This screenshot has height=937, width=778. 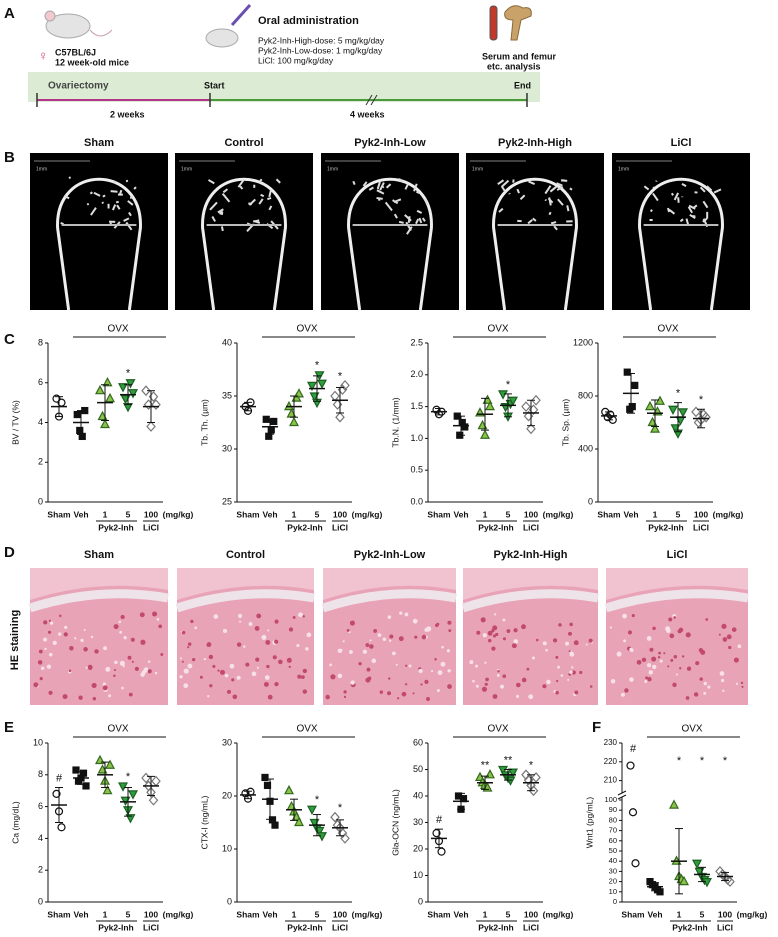 What do you see at coordinates (41, 169) in the screenshot?
I see `scale-label: 1mm` at bounding box center [41, 169].